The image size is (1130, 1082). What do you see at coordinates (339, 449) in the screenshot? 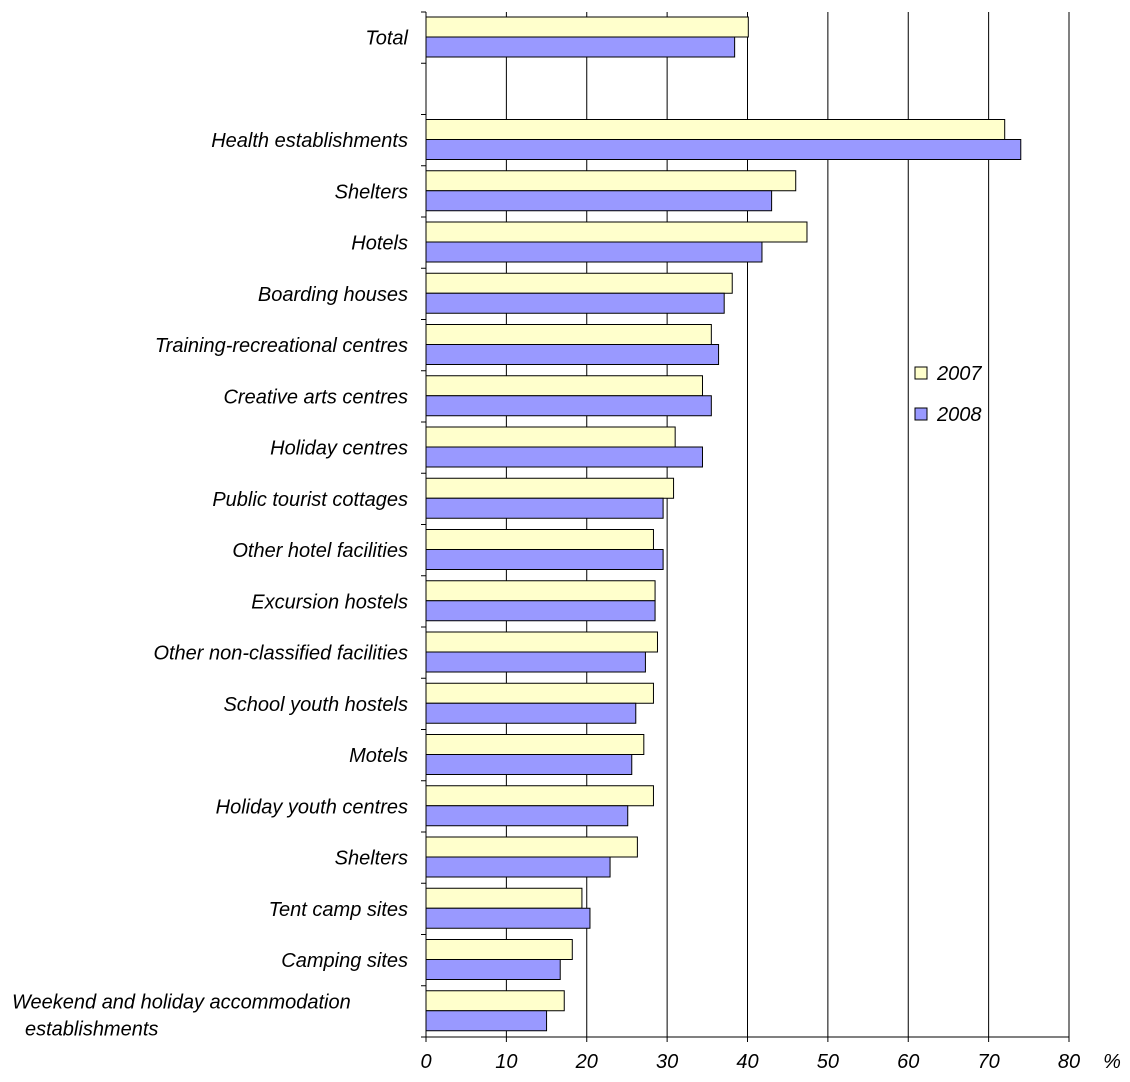
I see `category-label-9-holiday-centres: Holiday centres` at bounding box center [339, 449].